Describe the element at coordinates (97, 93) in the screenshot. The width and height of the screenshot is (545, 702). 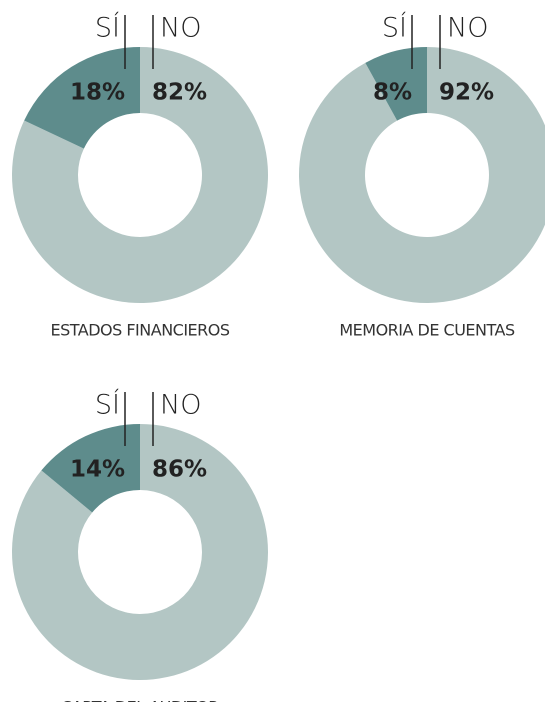
I see `value-label: 18%` at that location.